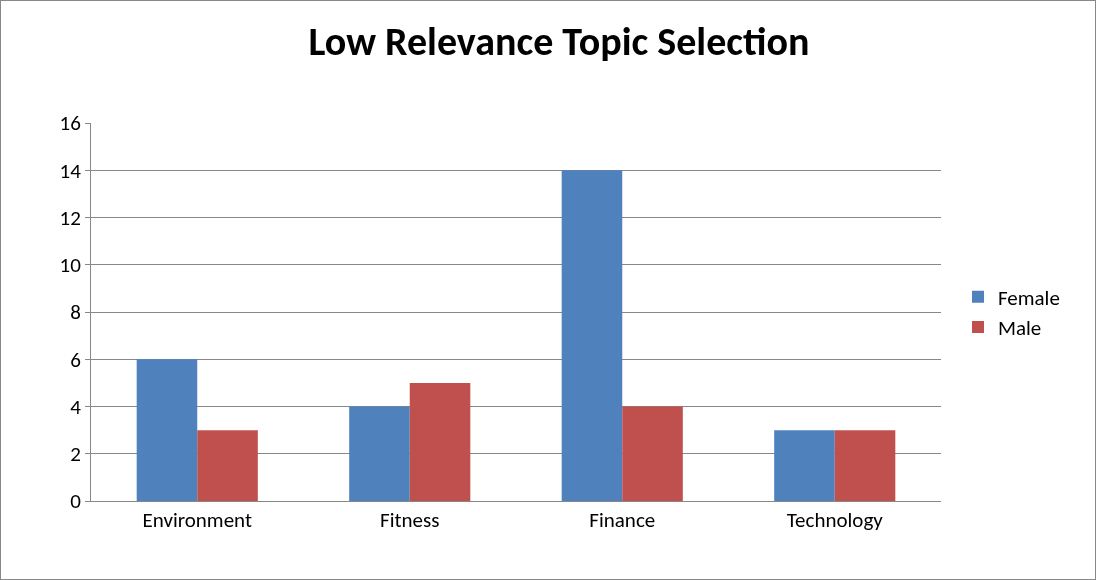  What do you see at coordinates (70, 123) in the screenshot?
I see `y-tick-label: 16` at bounding box center [70, 123].